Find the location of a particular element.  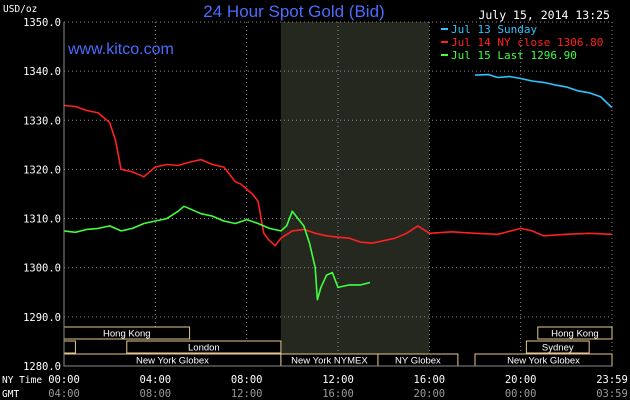

x-axis-gmt-label: GMT is located at coordinates (10, 394).